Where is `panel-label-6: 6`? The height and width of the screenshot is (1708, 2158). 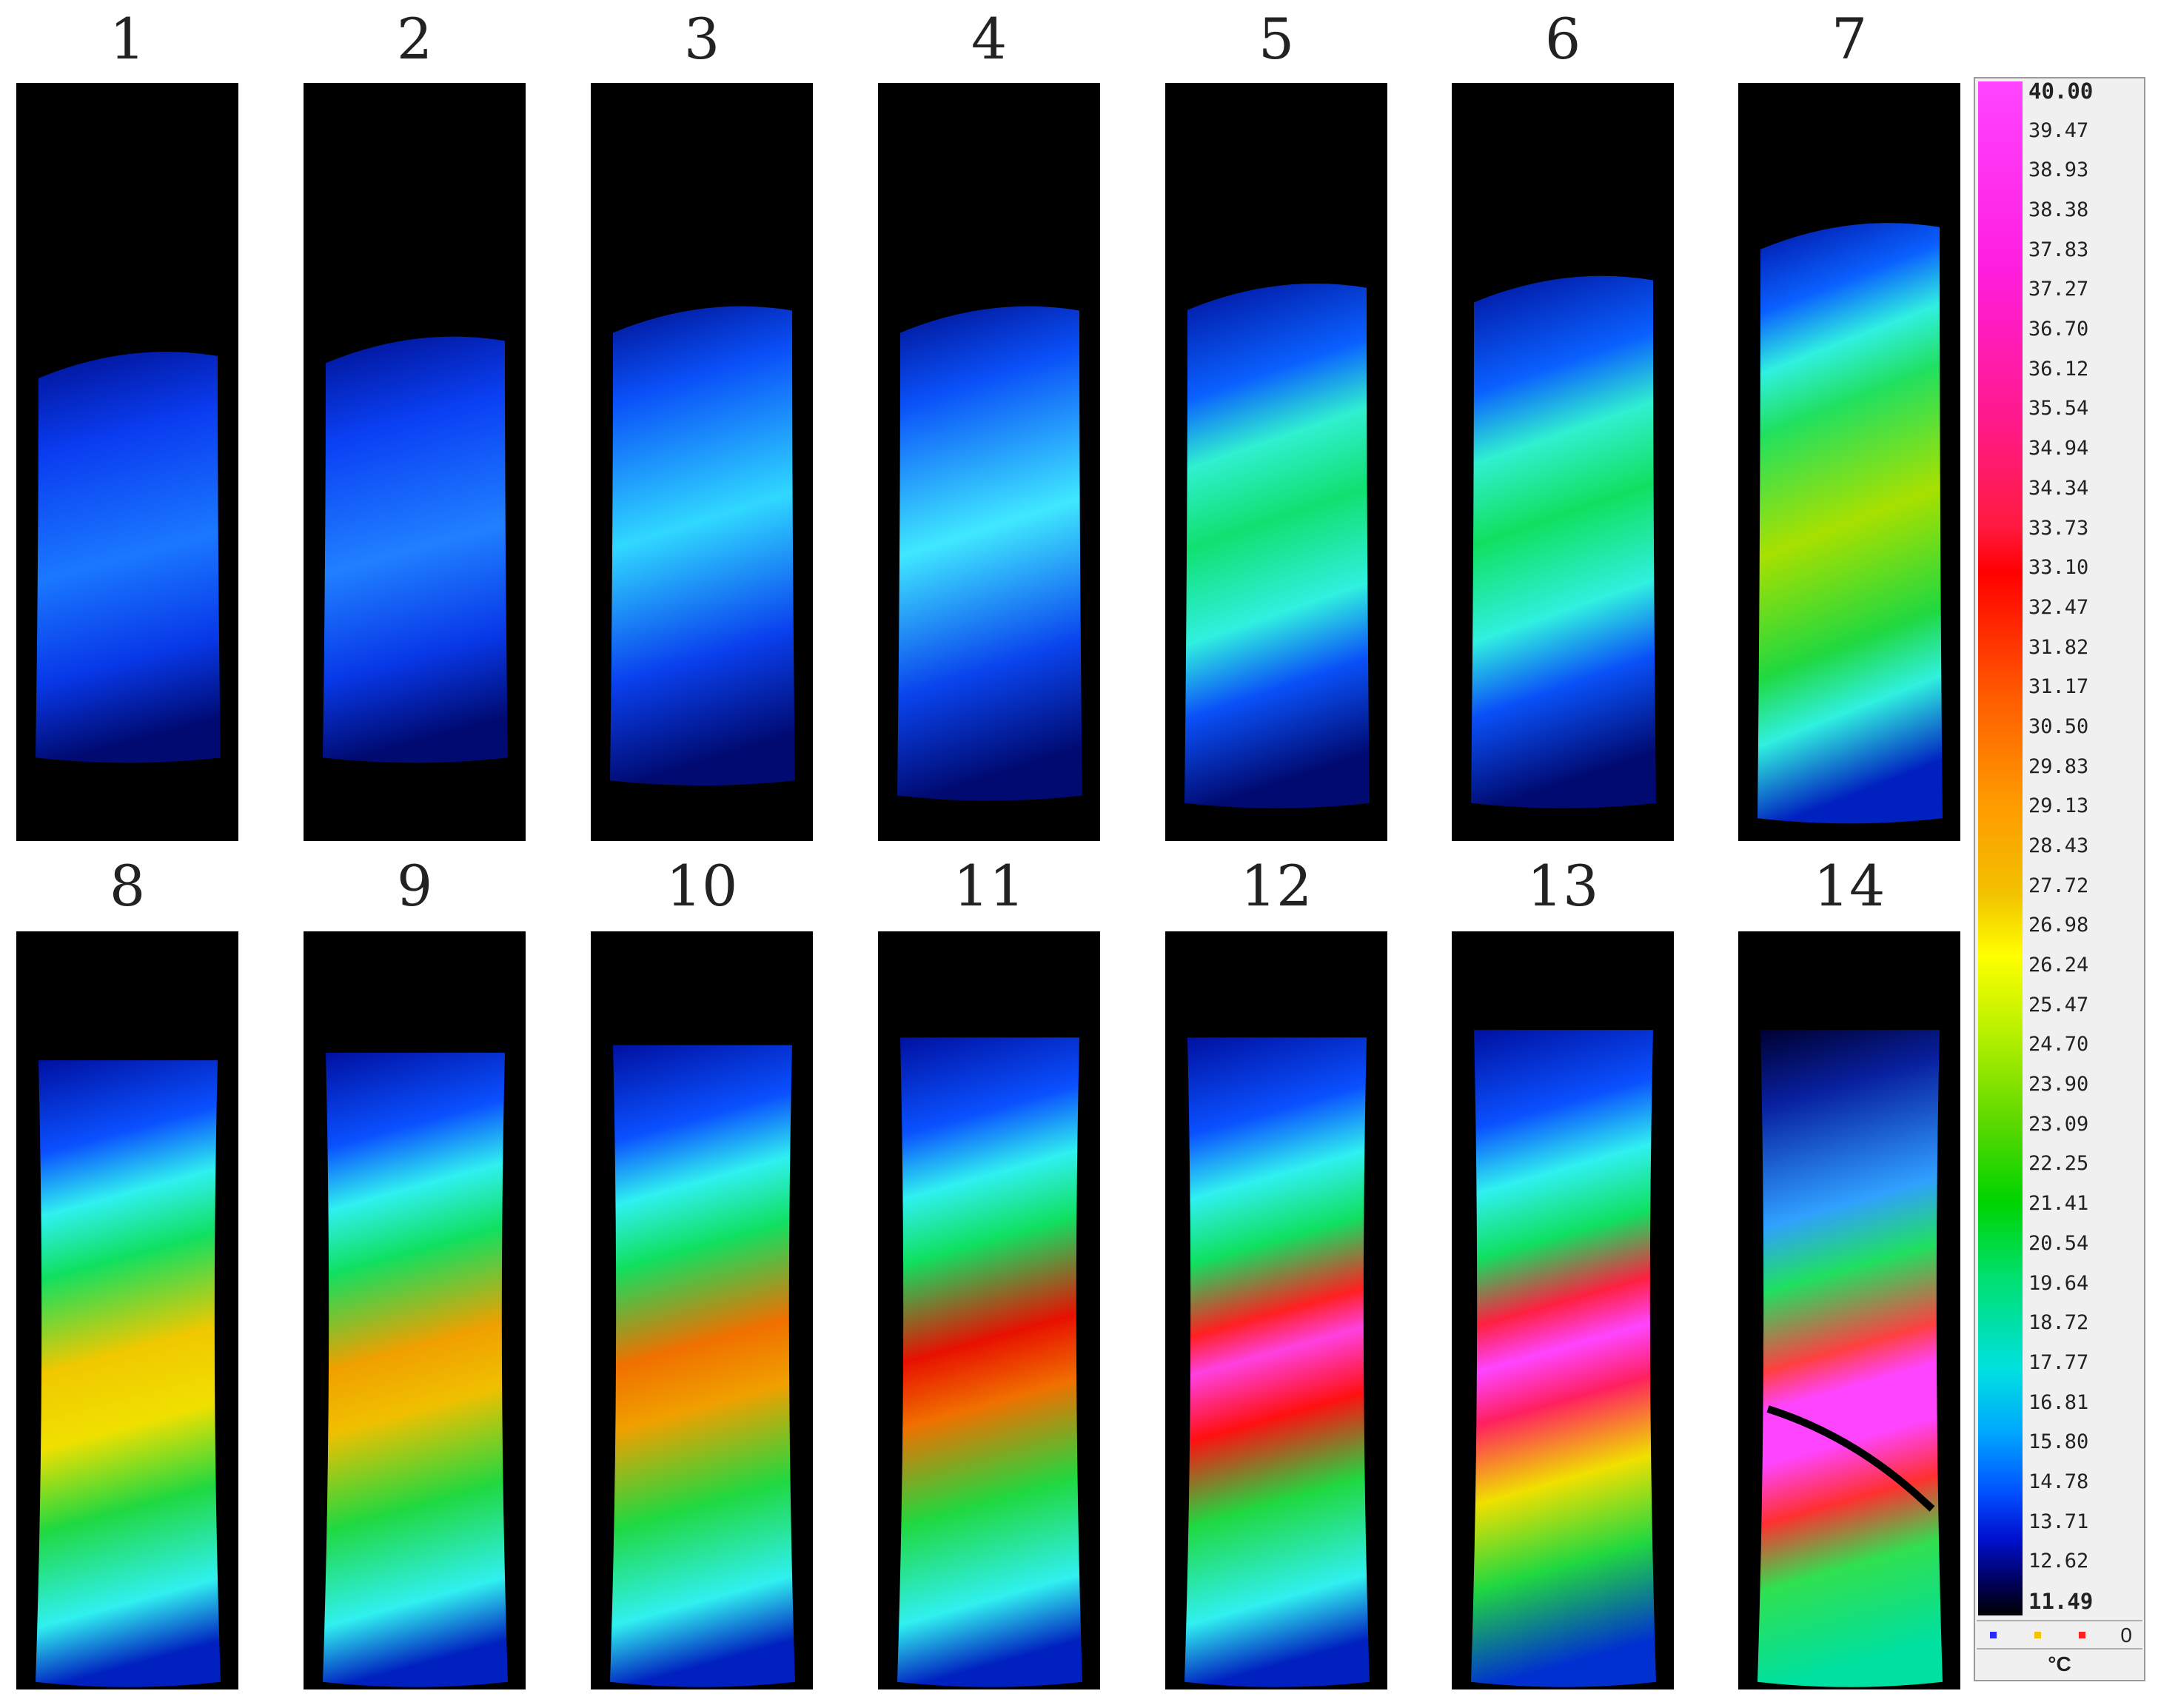 panel-label-6: 6 is located at coordinates (1563, 39).